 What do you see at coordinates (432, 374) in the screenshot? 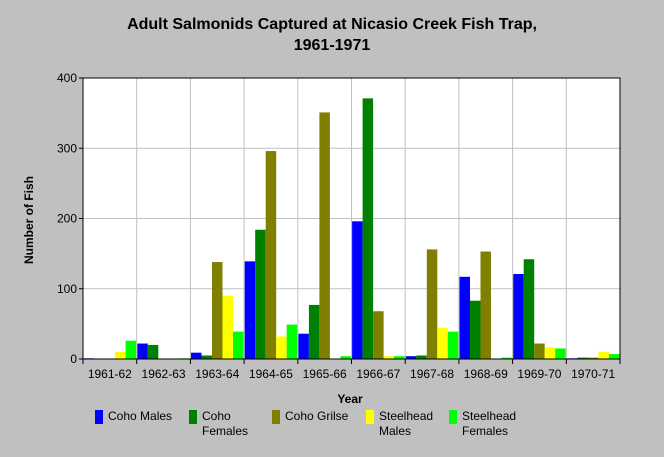
I see `x-tick-label: 1967-68` at bounding box center [432, 374].